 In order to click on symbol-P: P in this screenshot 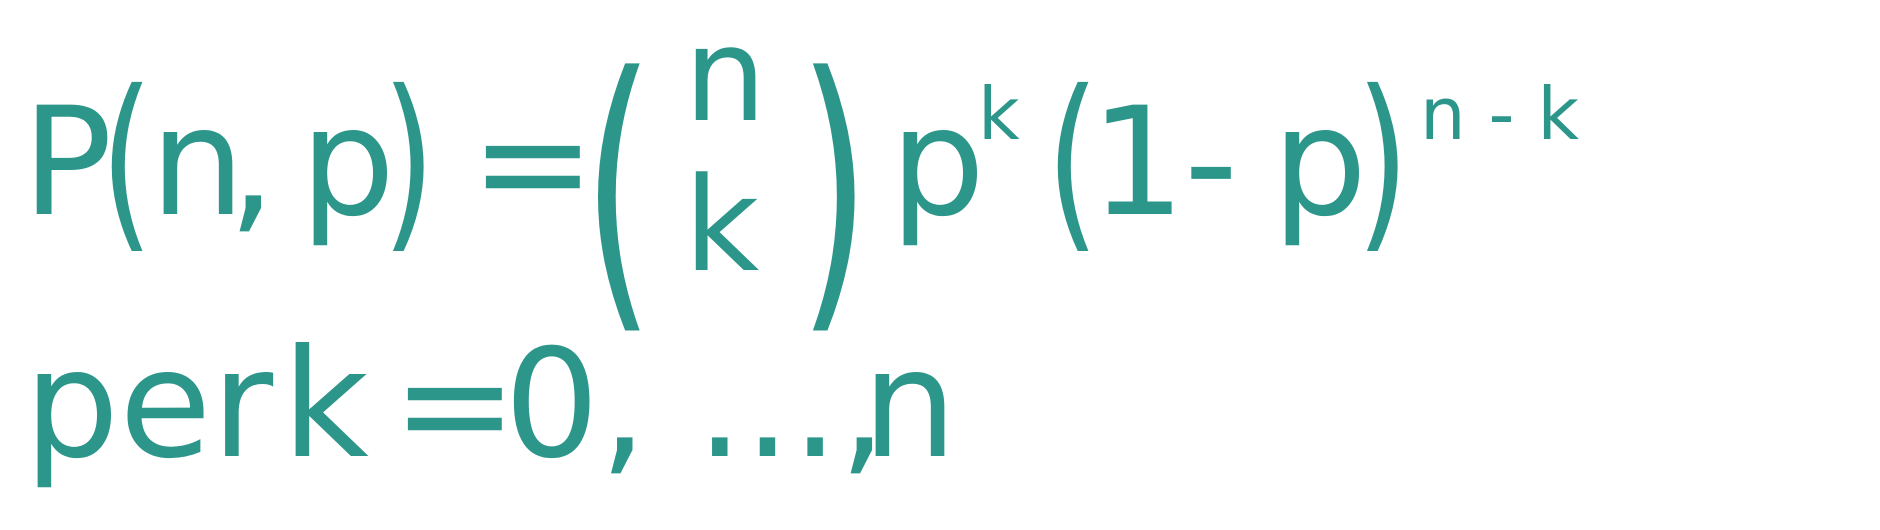, I will do `click(67, 163)`.